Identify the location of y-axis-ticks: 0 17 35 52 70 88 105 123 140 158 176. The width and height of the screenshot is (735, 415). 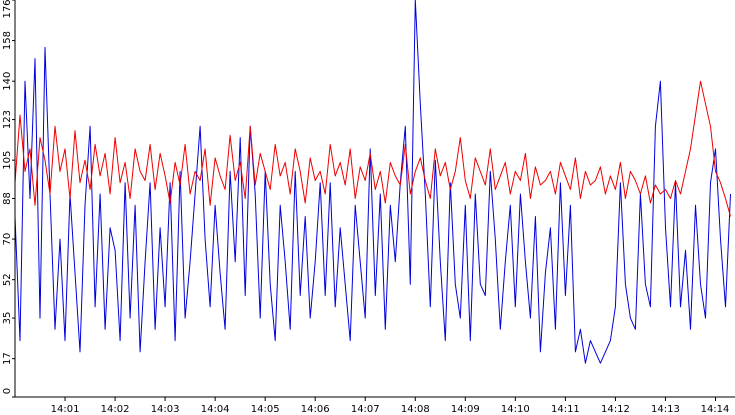
(8, 199).